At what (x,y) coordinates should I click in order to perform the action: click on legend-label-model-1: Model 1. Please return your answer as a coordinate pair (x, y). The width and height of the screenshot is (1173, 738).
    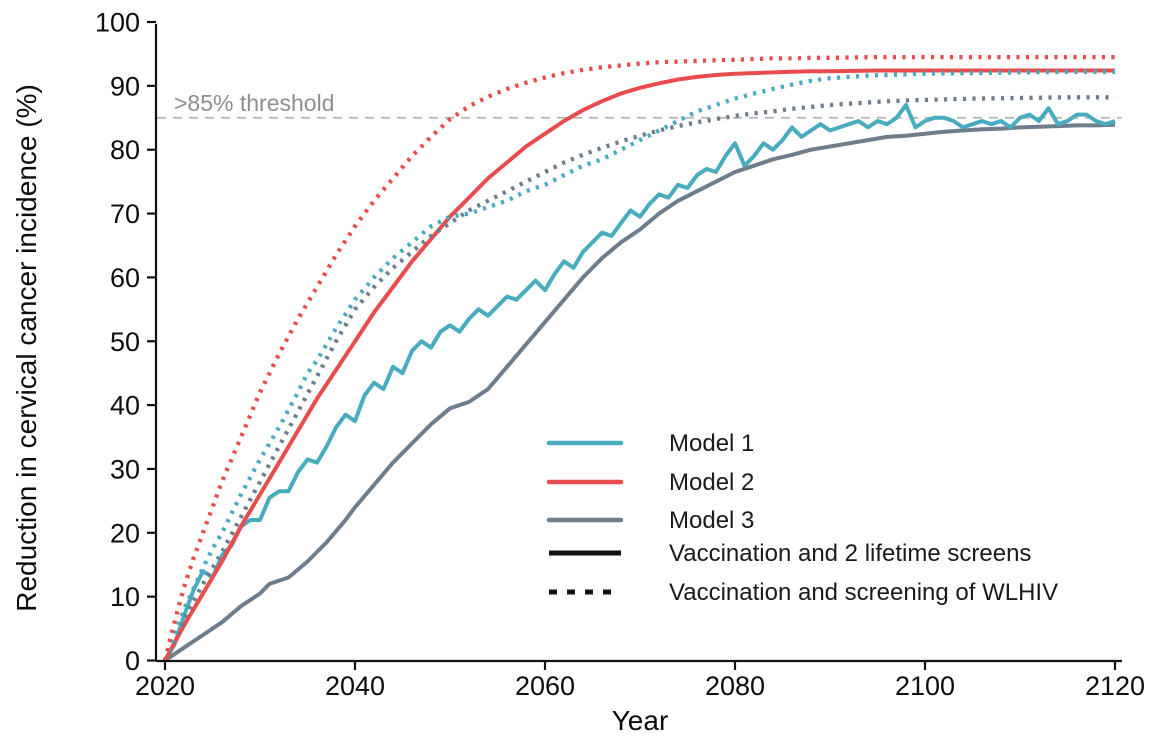
    Looking at the image, I should click on (711, 443).